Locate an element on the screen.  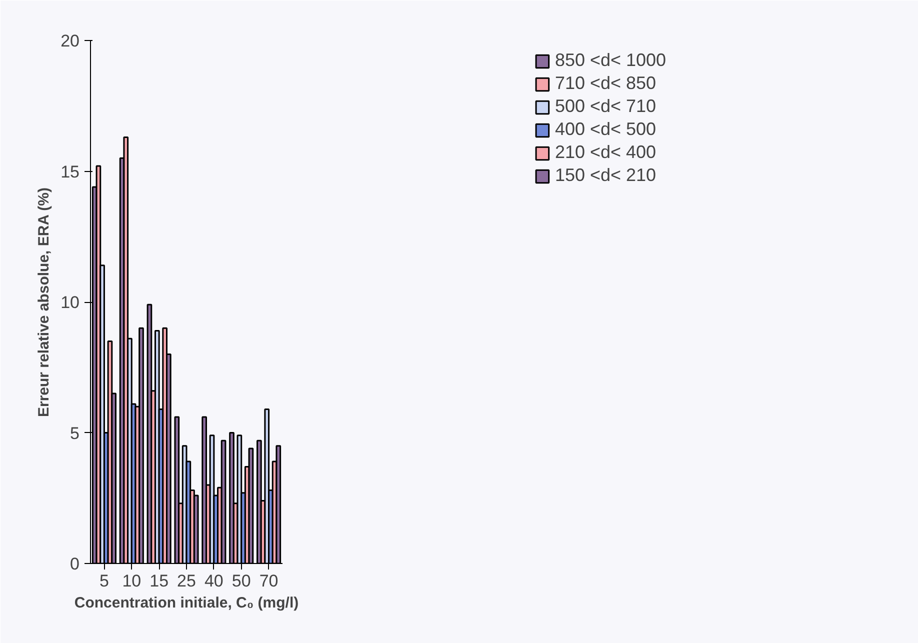
x-tick-label: 5 is located at coordinates (104, 581).